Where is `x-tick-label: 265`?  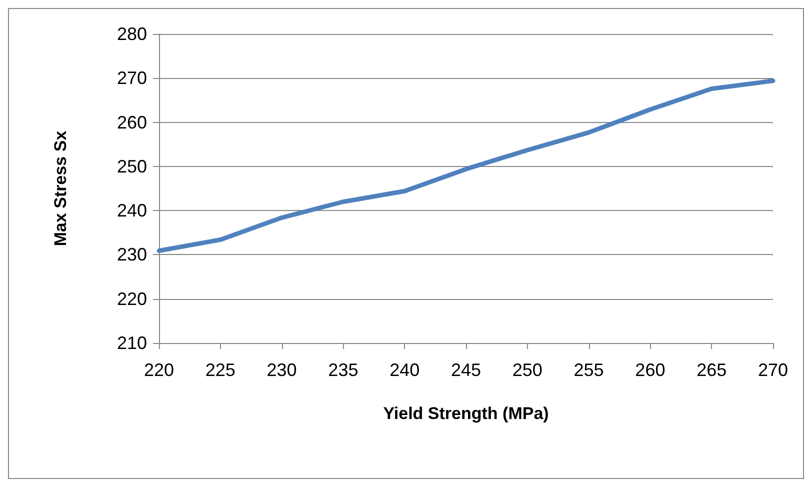 x-tick-label: 265 is located at coordinates (711, 370).